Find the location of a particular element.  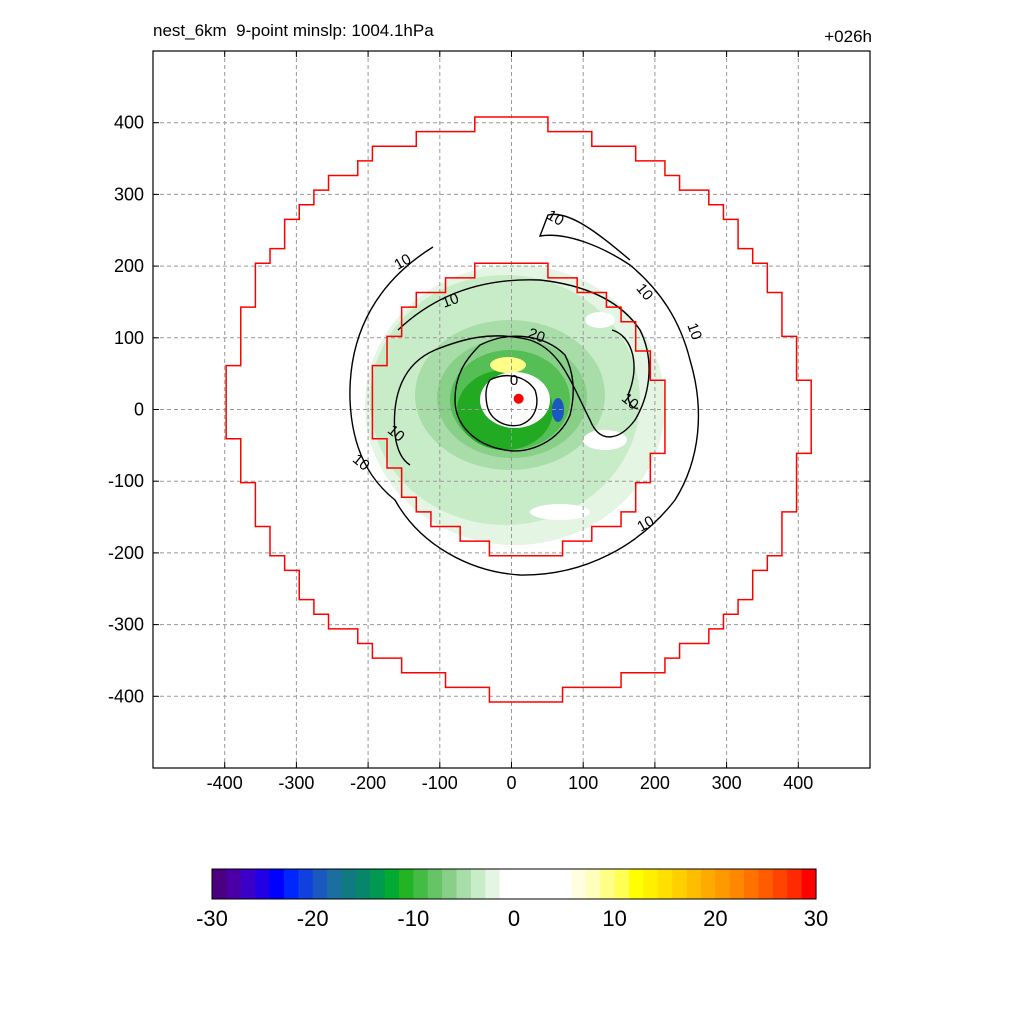

colorbar-tick-label: 0 is located at coordinates (514, 918).